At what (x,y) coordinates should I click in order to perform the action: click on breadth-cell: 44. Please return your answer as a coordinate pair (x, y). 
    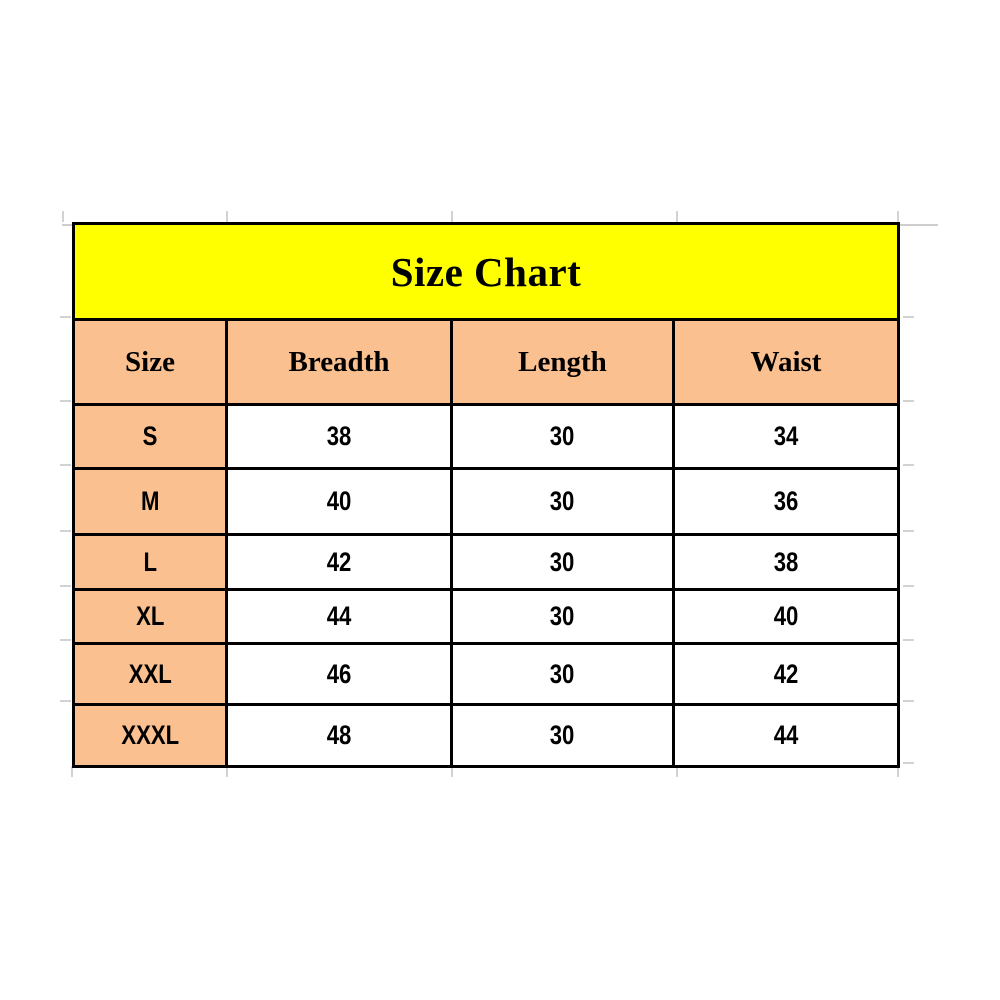
    Looking at the image, I should click on (339, 616).